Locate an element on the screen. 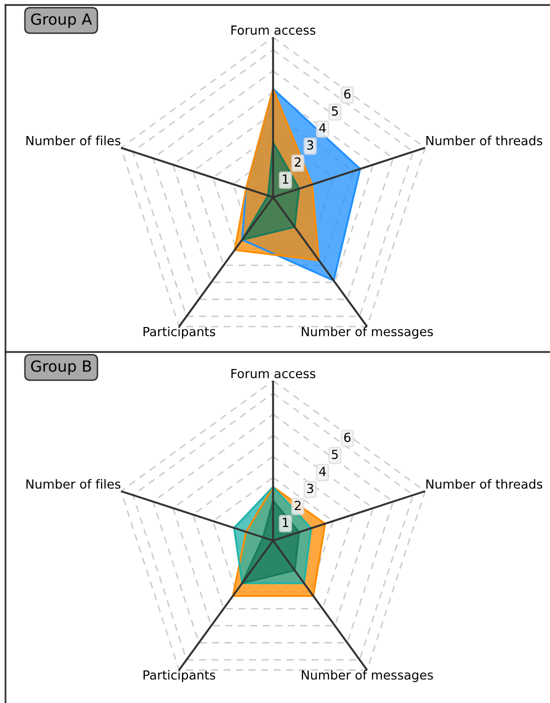  chart-title: Group A is located at coordinates (61, 20).